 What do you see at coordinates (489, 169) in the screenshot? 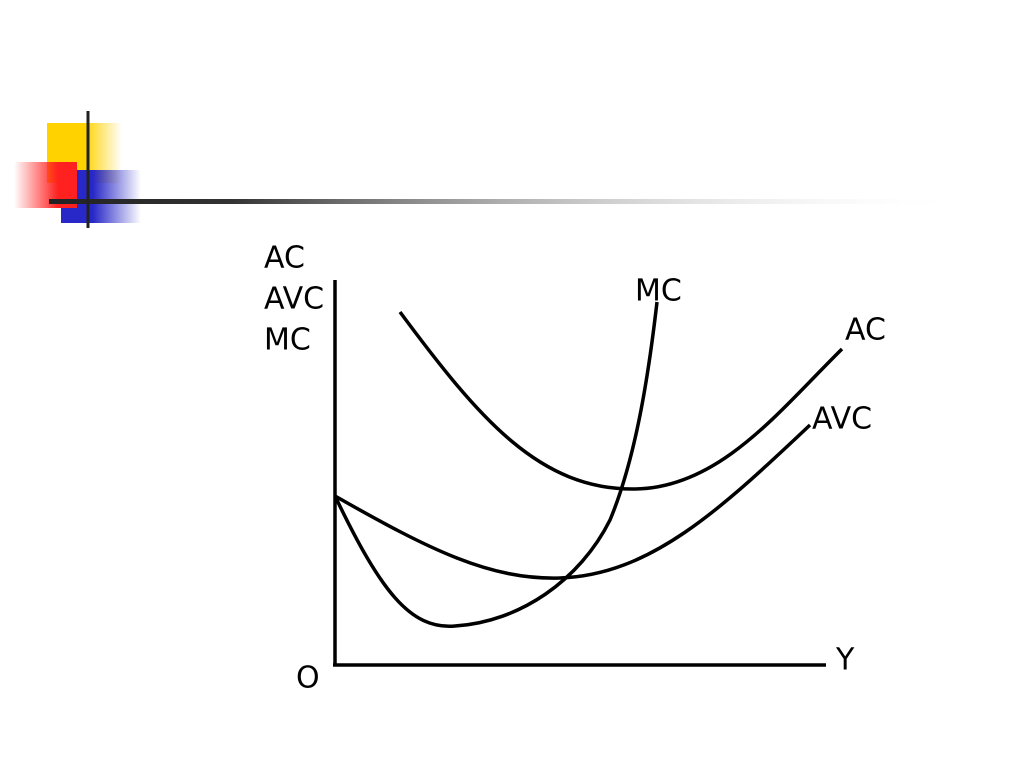
I see `decoration` at bounding box center [489, 169].